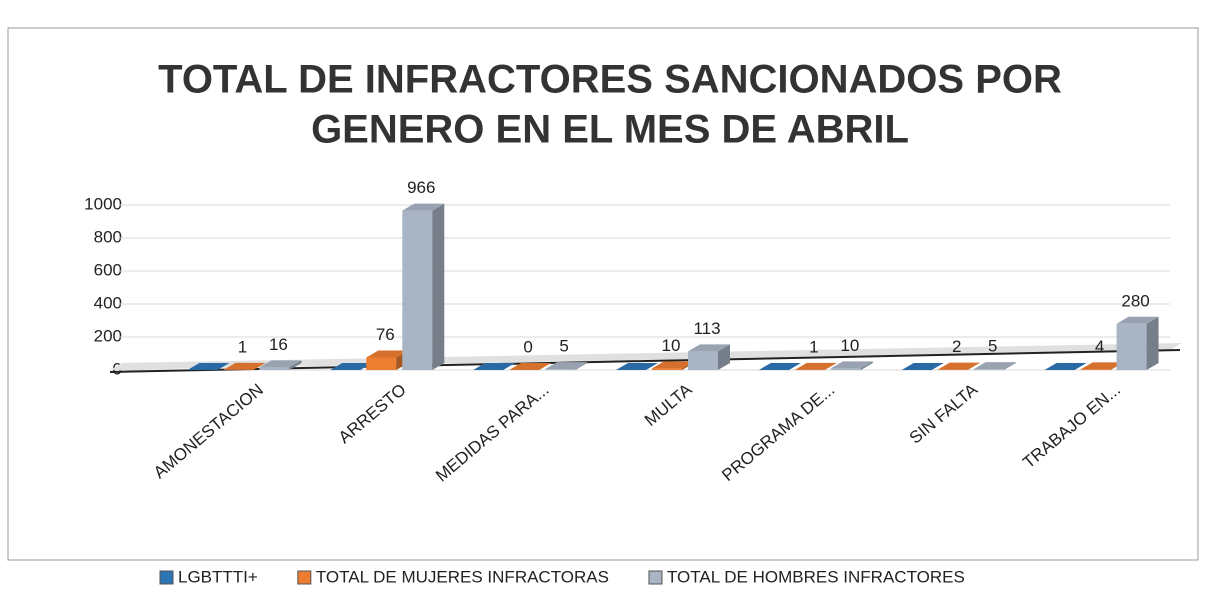 This screenshot has width=1206, height=600. What do you see at coordinates (610, 130) in the screenshot?
I see `chart-title-line: GENERO EN EL MES DE ABRIL` at bounding box center [610, 130].